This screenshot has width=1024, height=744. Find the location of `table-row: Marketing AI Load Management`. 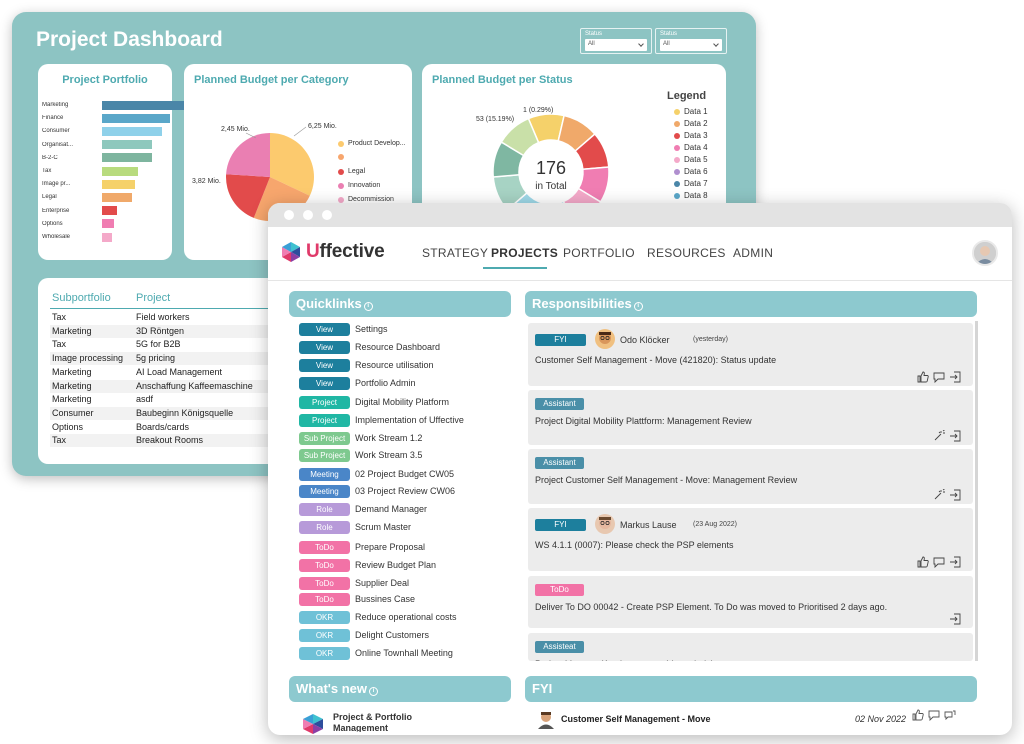

table-row: Marketing AI Load Management is located at coordinates (194, 372).